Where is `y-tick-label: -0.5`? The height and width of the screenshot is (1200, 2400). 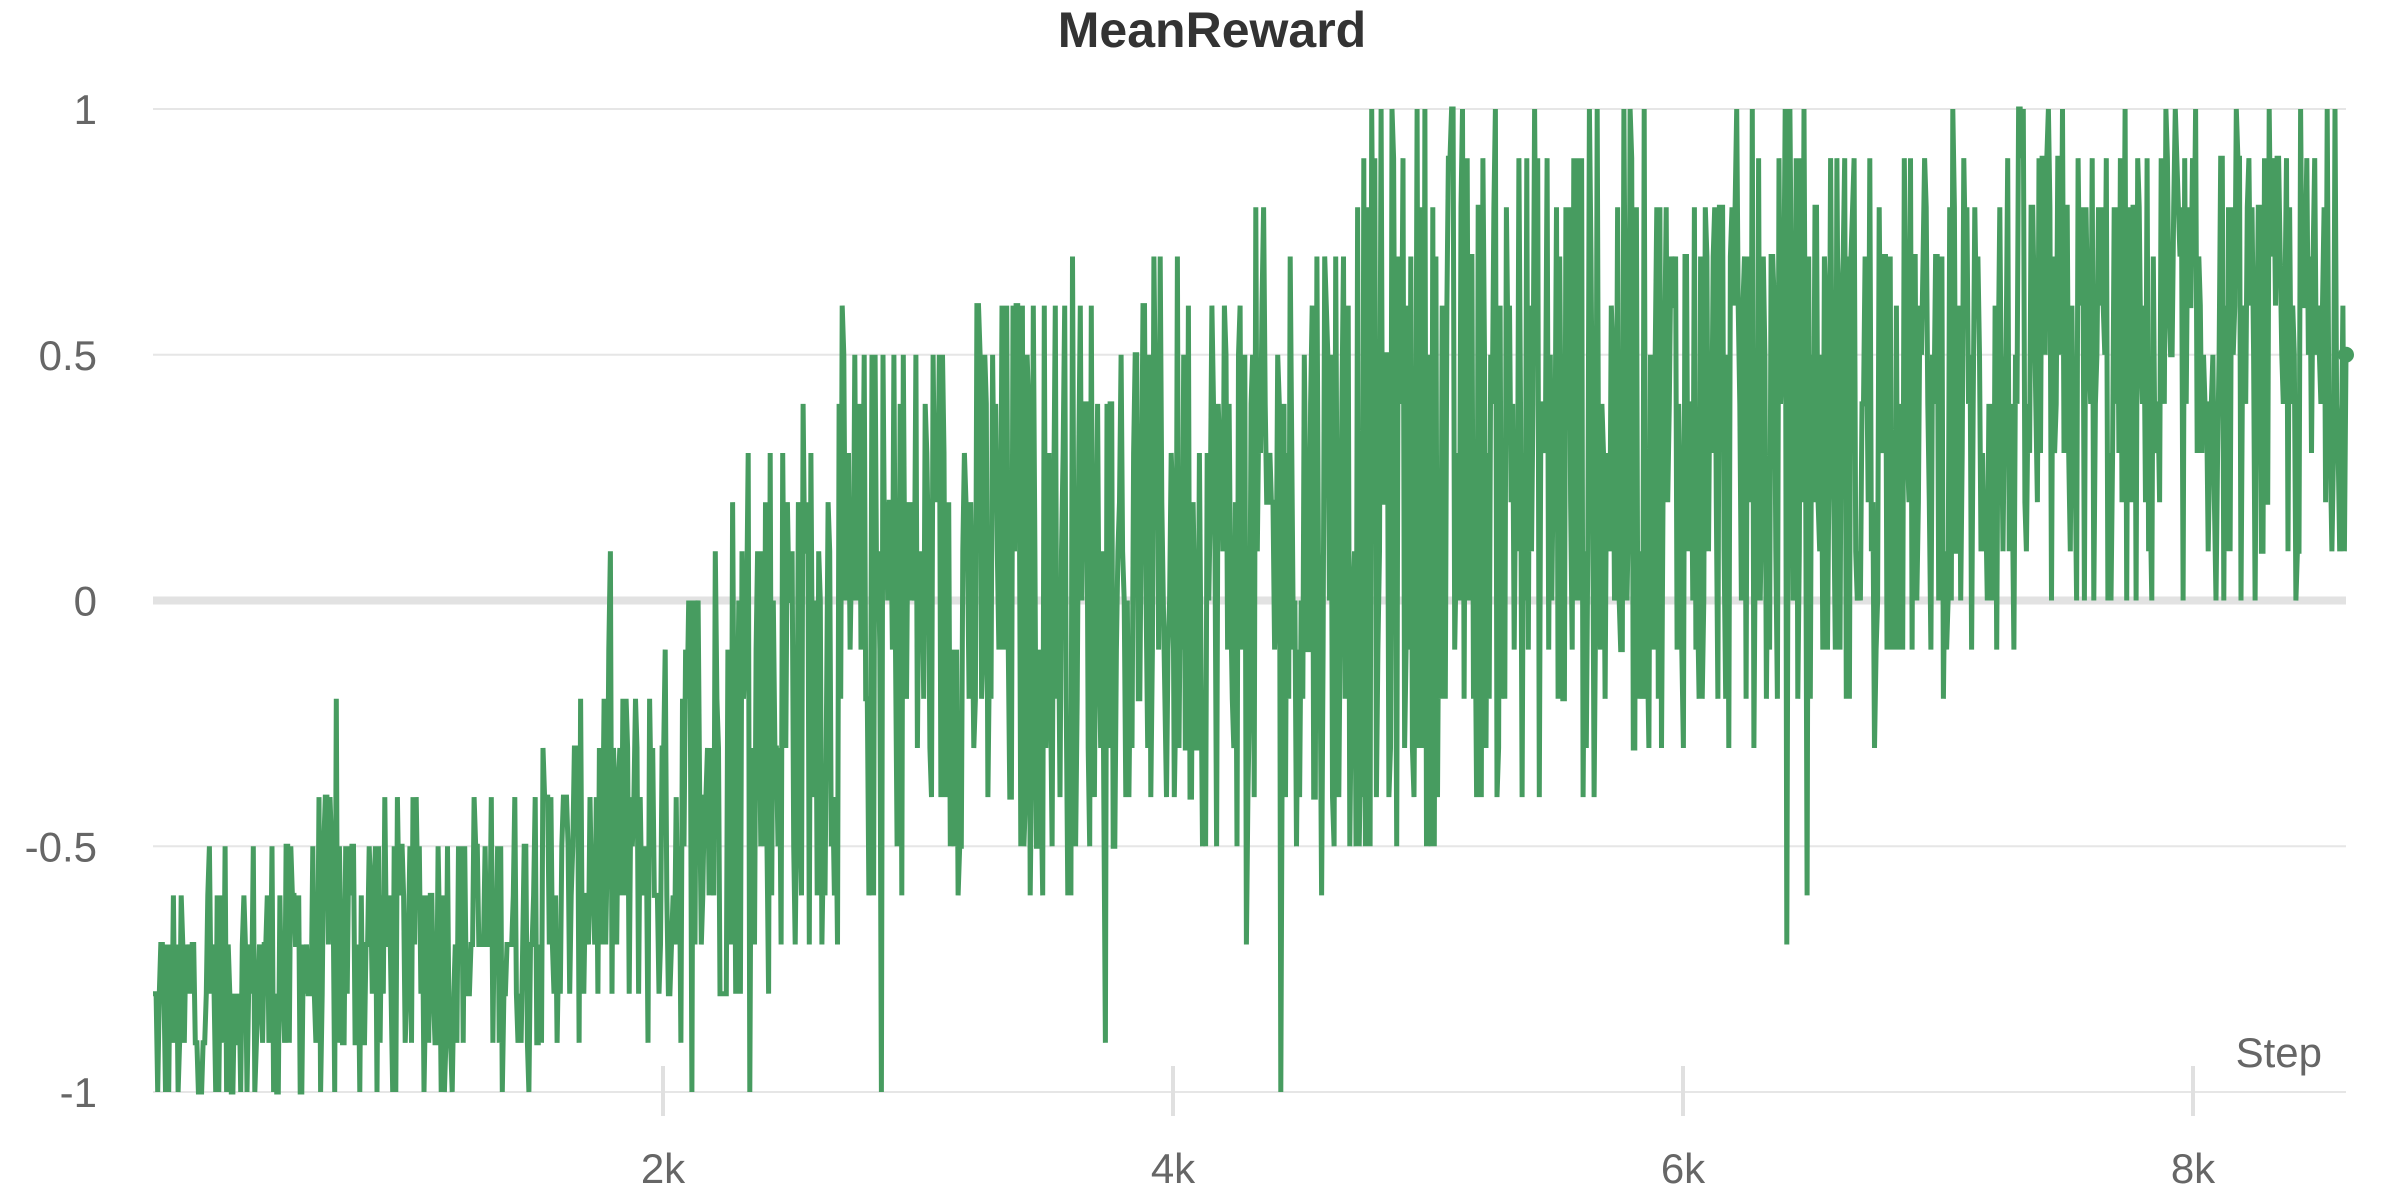
y-tick-label: -0.5 is located at coordinates (61, 846).